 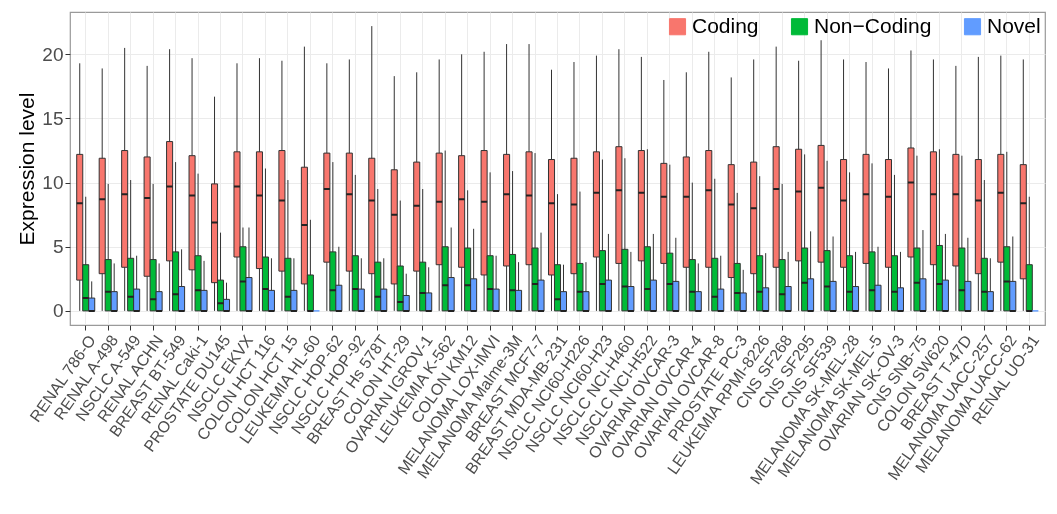 I want to click on y-axis-title: Expression level, so click(x=27, y=169).